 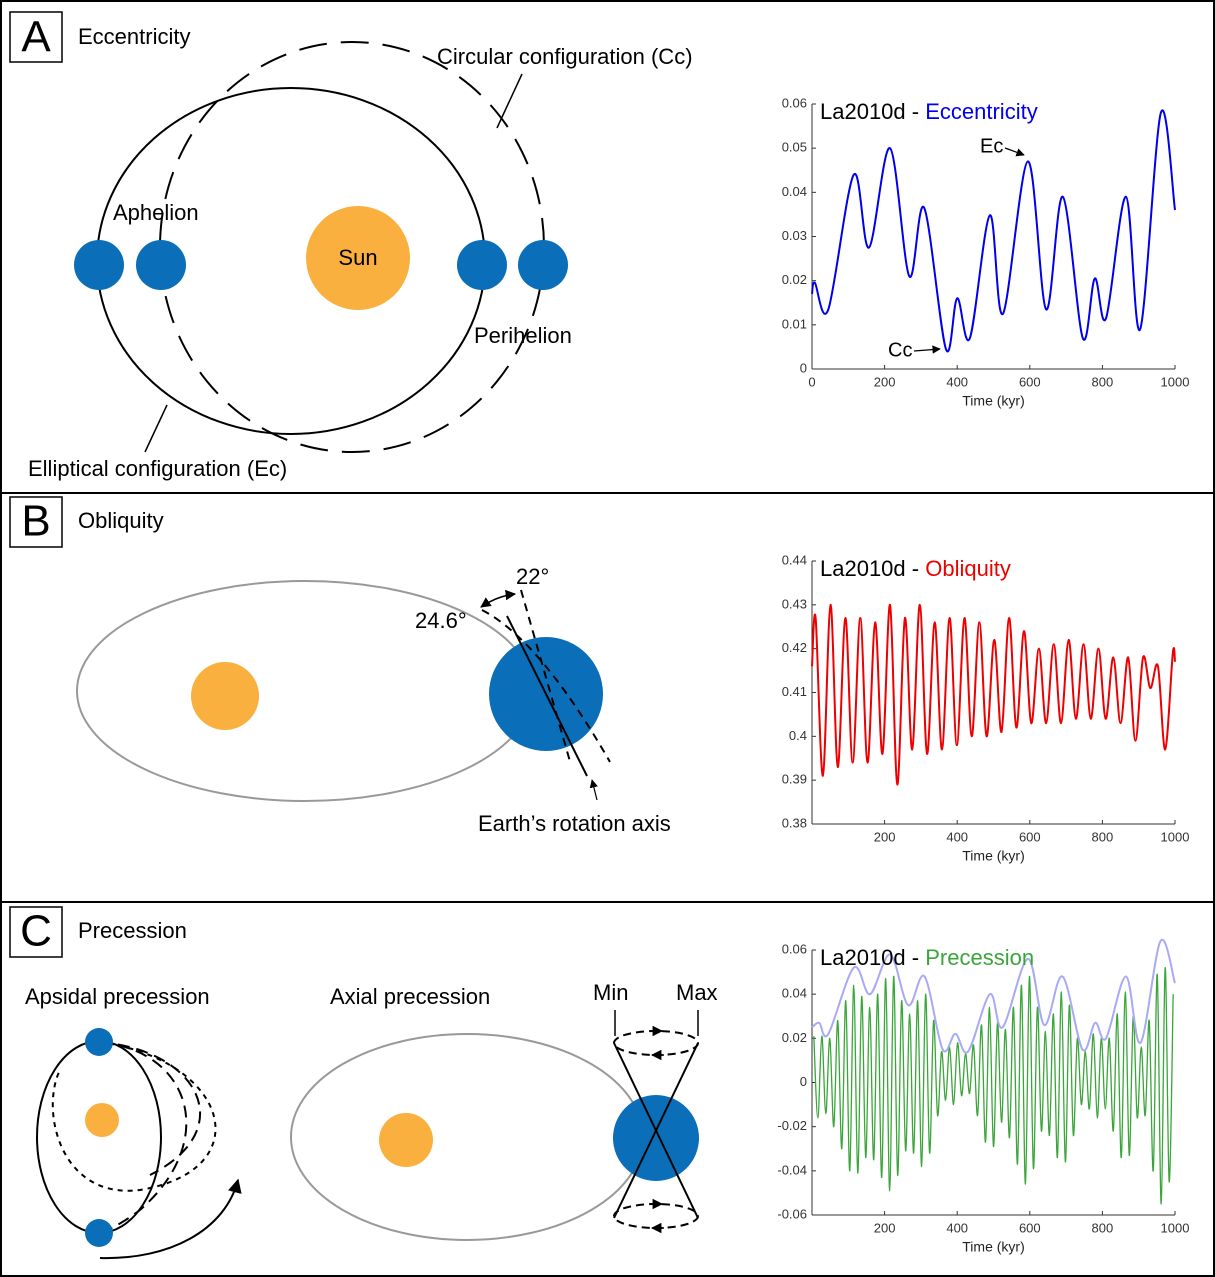 I want to click on legend-entry: Obliquity, so click(x=968, y=568).